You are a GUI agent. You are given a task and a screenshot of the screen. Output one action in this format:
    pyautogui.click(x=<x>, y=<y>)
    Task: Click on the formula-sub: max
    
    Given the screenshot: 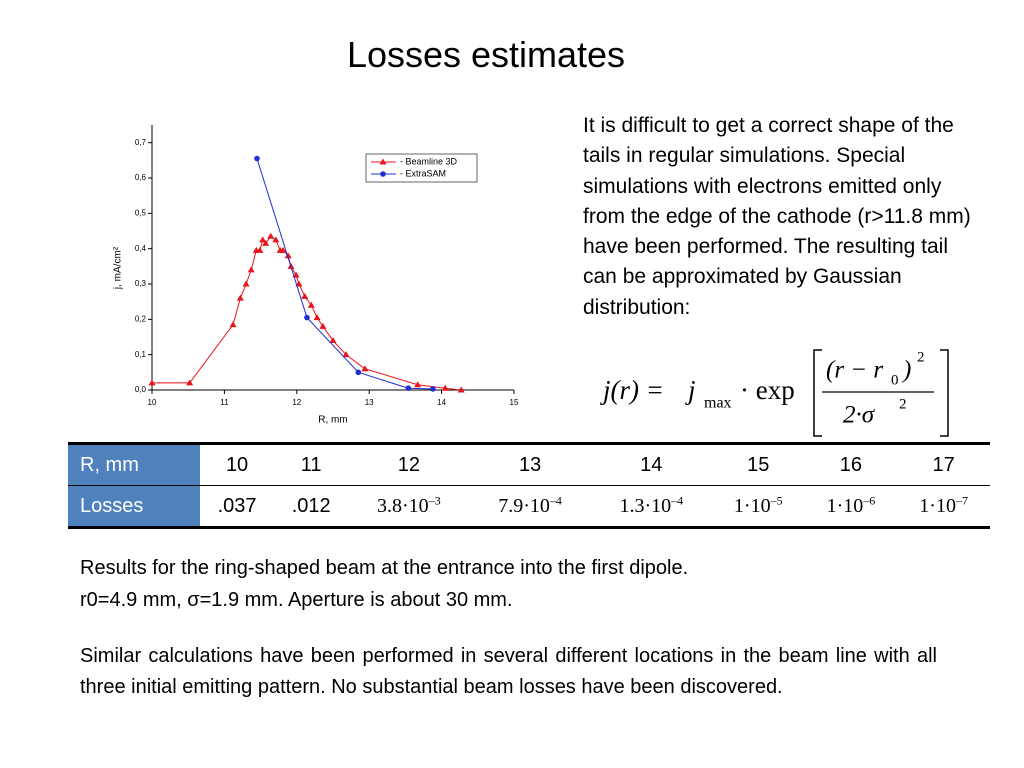 What is the action you would take?
    pyautogui.click(x=718, y=403)
    